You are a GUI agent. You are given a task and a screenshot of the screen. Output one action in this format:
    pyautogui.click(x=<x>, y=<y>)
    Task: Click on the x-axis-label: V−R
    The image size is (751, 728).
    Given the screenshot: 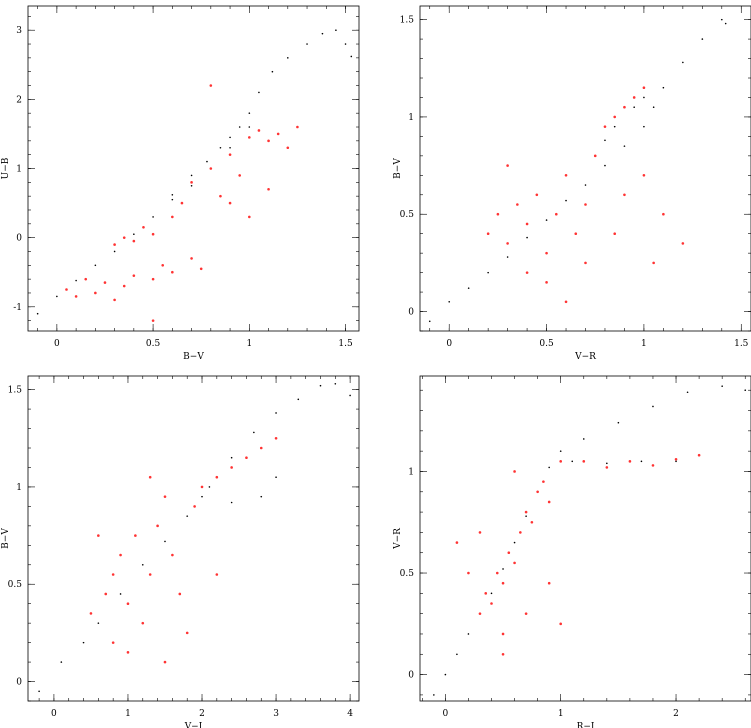 What is the action you would take?
    pyautogui.click(x=585, y=357)
    